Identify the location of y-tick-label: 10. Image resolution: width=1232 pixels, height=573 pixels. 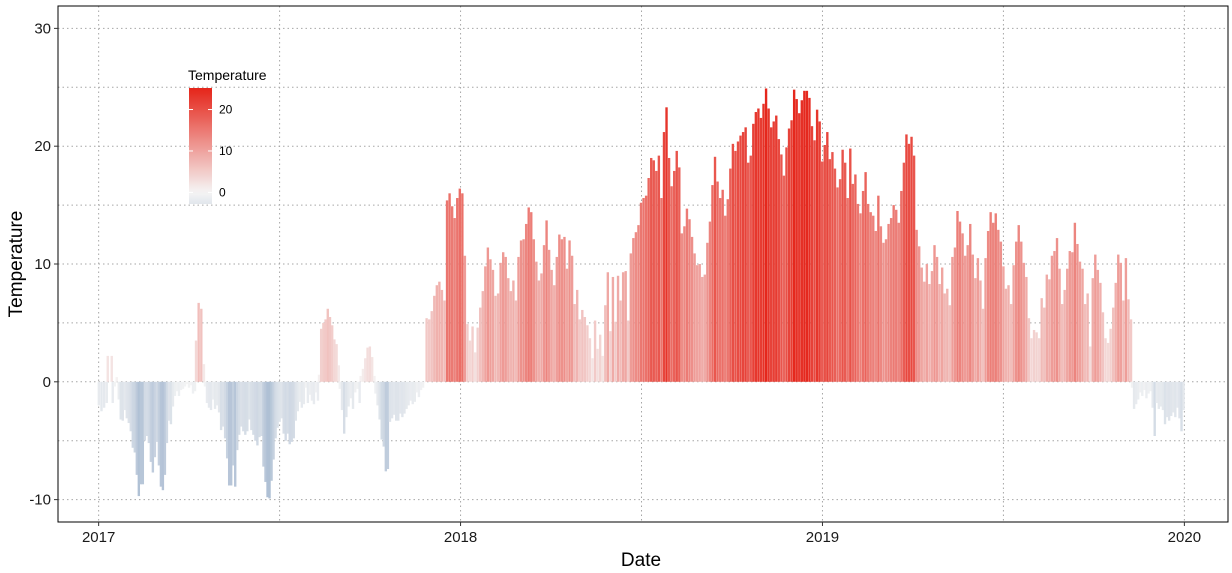
(42, 264).